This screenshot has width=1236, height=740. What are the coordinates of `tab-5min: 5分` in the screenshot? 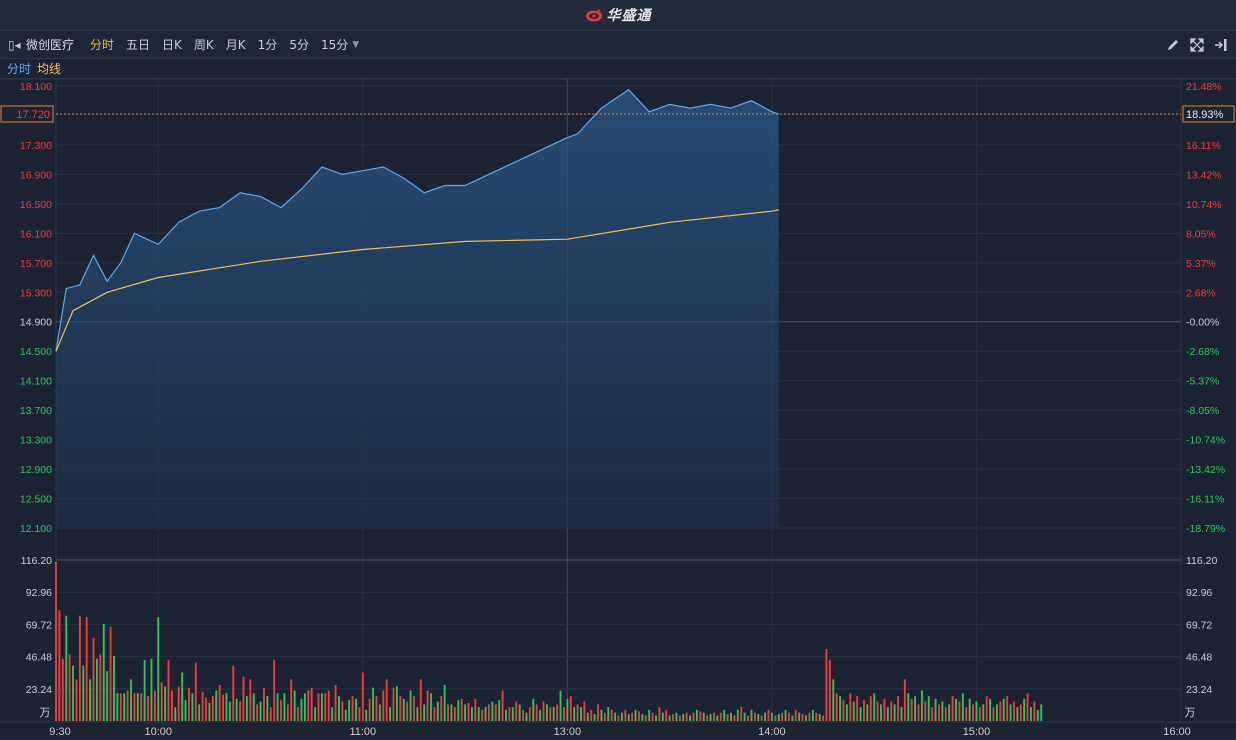 It's located at (299, 45).